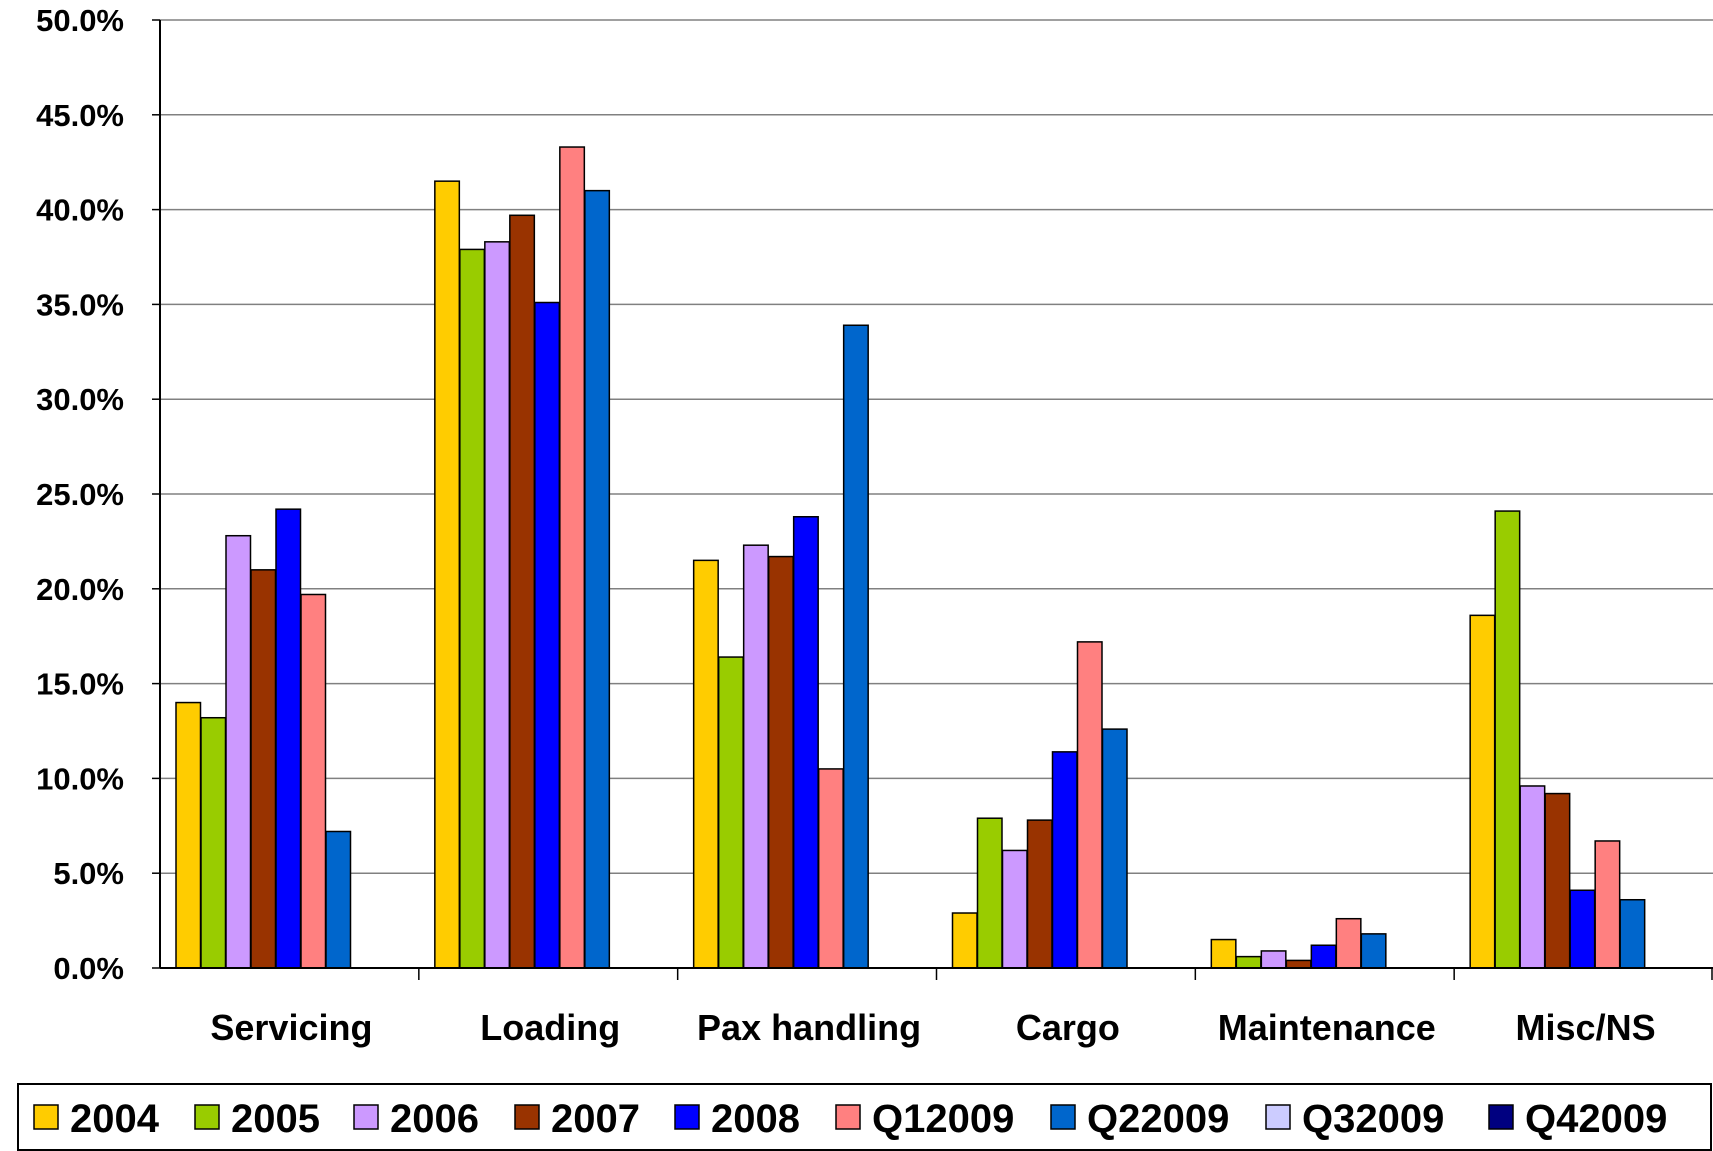 The width and height of the screenshot is (1713, 1151). Describe the element at coordinates (572, 557) in the screenshot. I see `bar-loading-q12009` at that location.